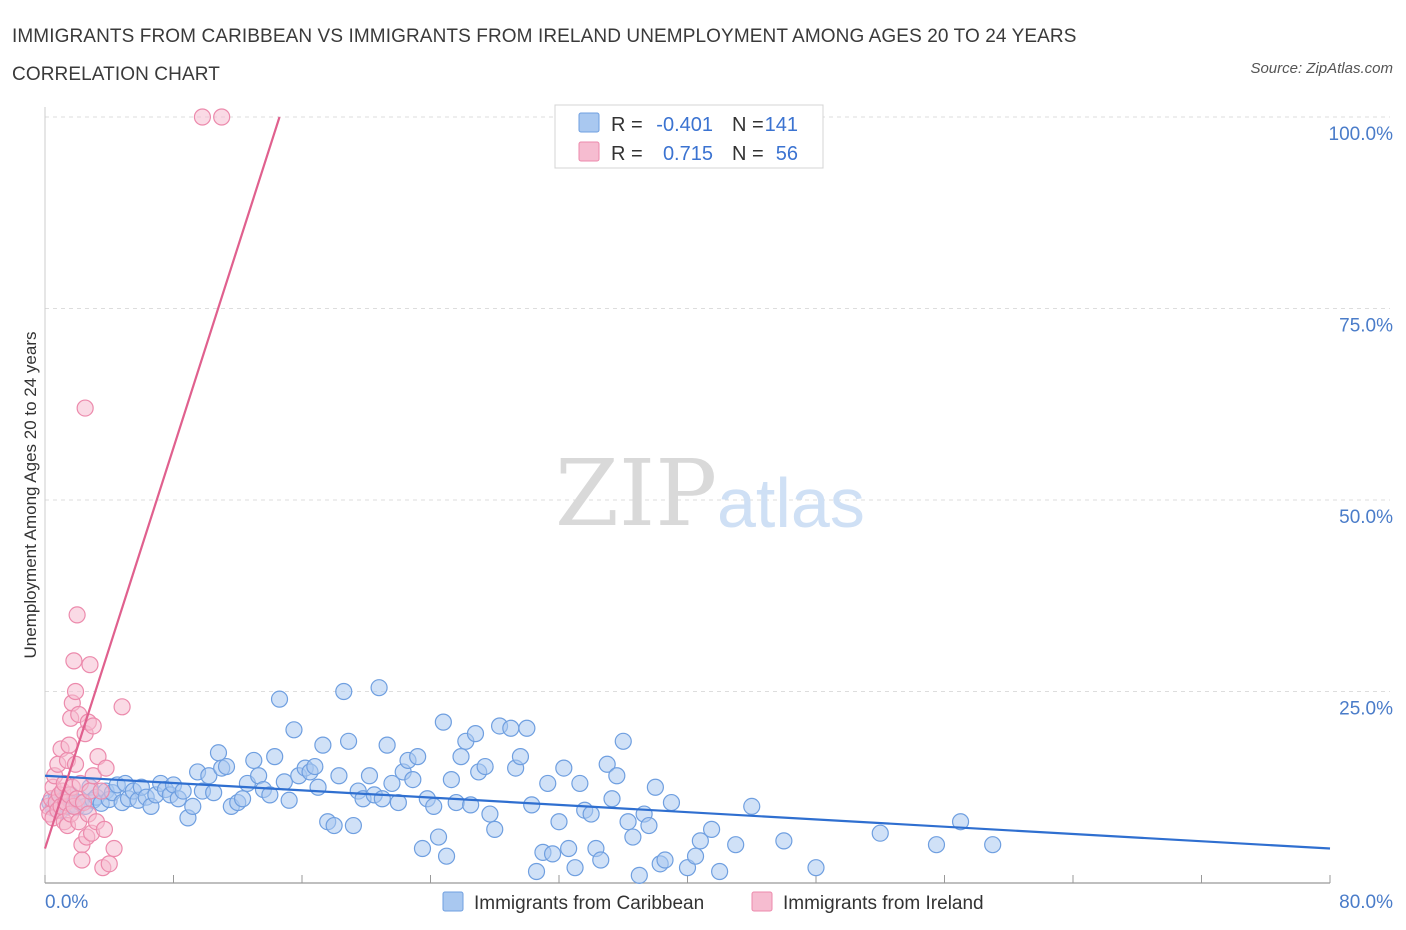  What do you see at coordinates (684, 125) in the screenshot?
I see `legend-r-caribbean: -0.401` at bounding box center [684, 125].